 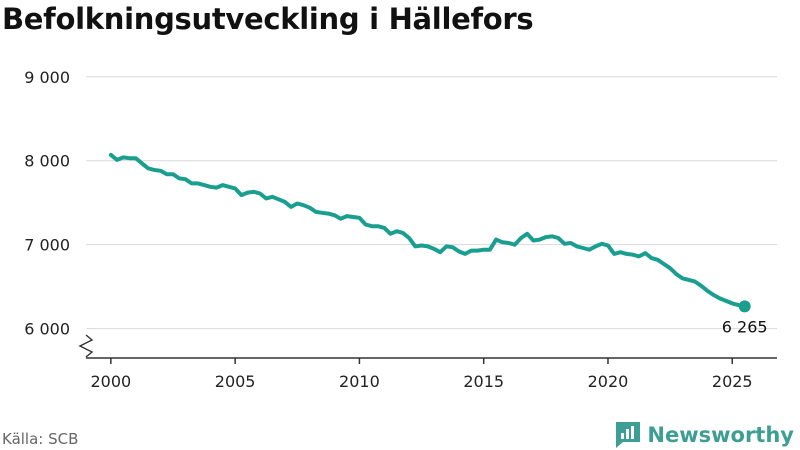 I want to click on y-axis-ticks: 6 000 7 000 8 000 9 000, so click(x=47, y=203).